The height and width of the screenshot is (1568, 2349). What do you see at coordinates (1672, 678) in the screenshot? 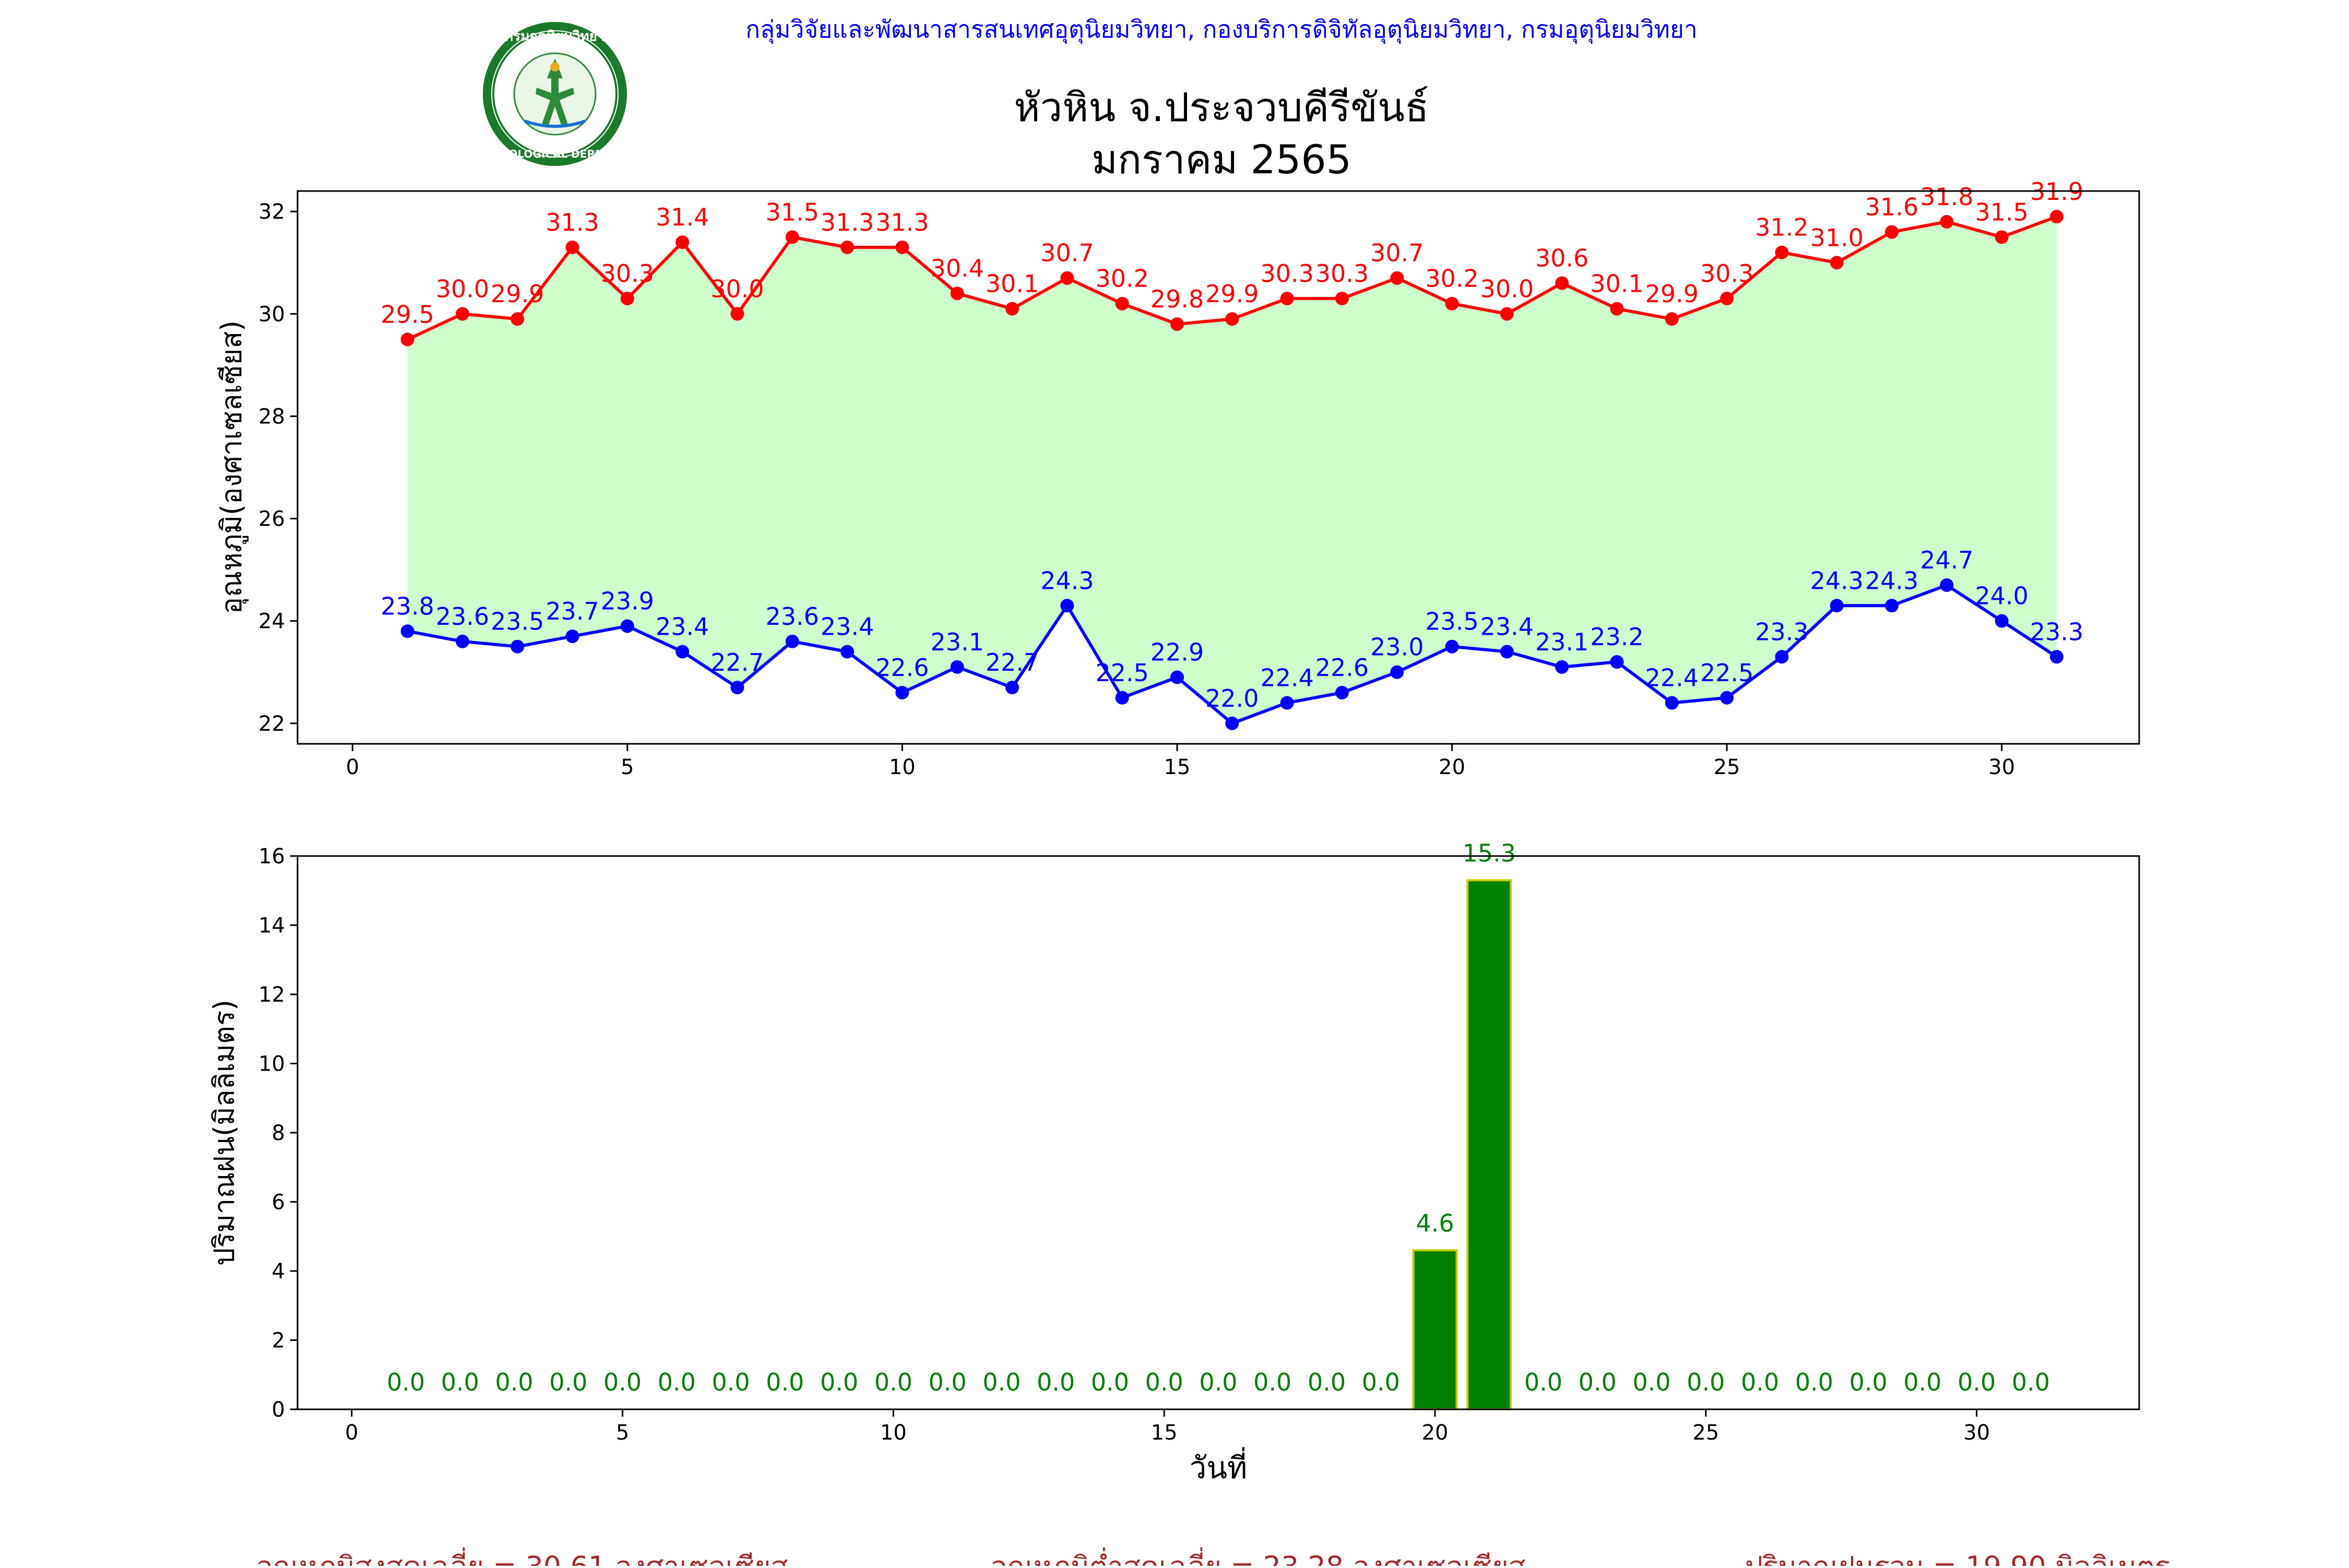
I see `min-temp-label: 22.4` at bounding box center [1672, 678].